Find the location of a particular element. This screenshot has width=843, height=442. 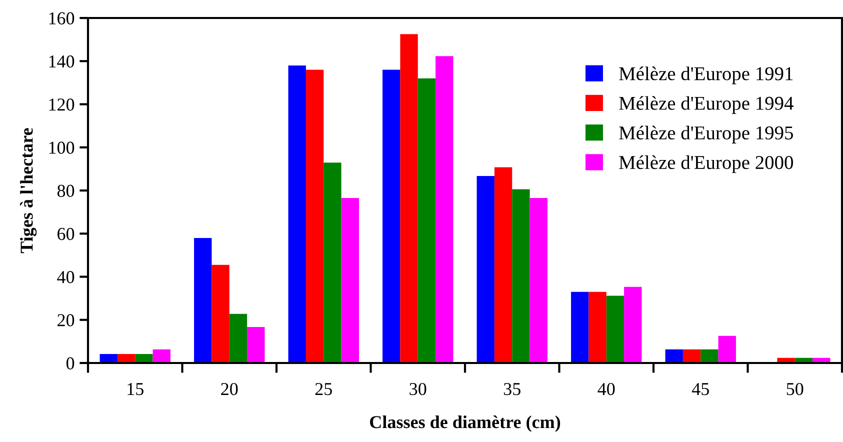

y-tick-label: 0 is located at coordinates (70, 363).